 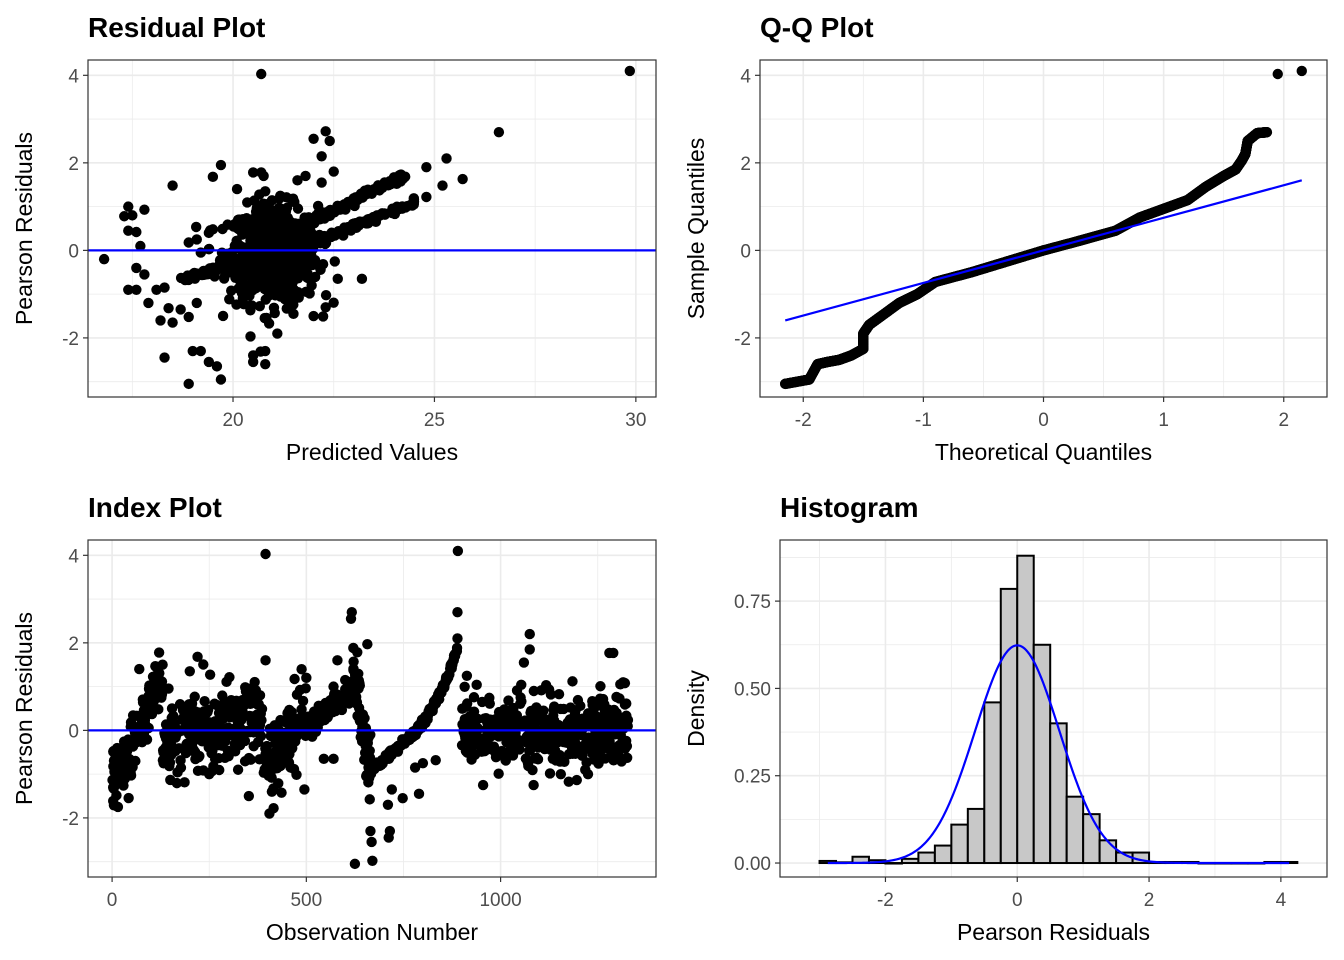 What do you see at coordinates (331, 234) in the screenshot?
I see `data-point-lower-band` at bounding box center [331, 234].